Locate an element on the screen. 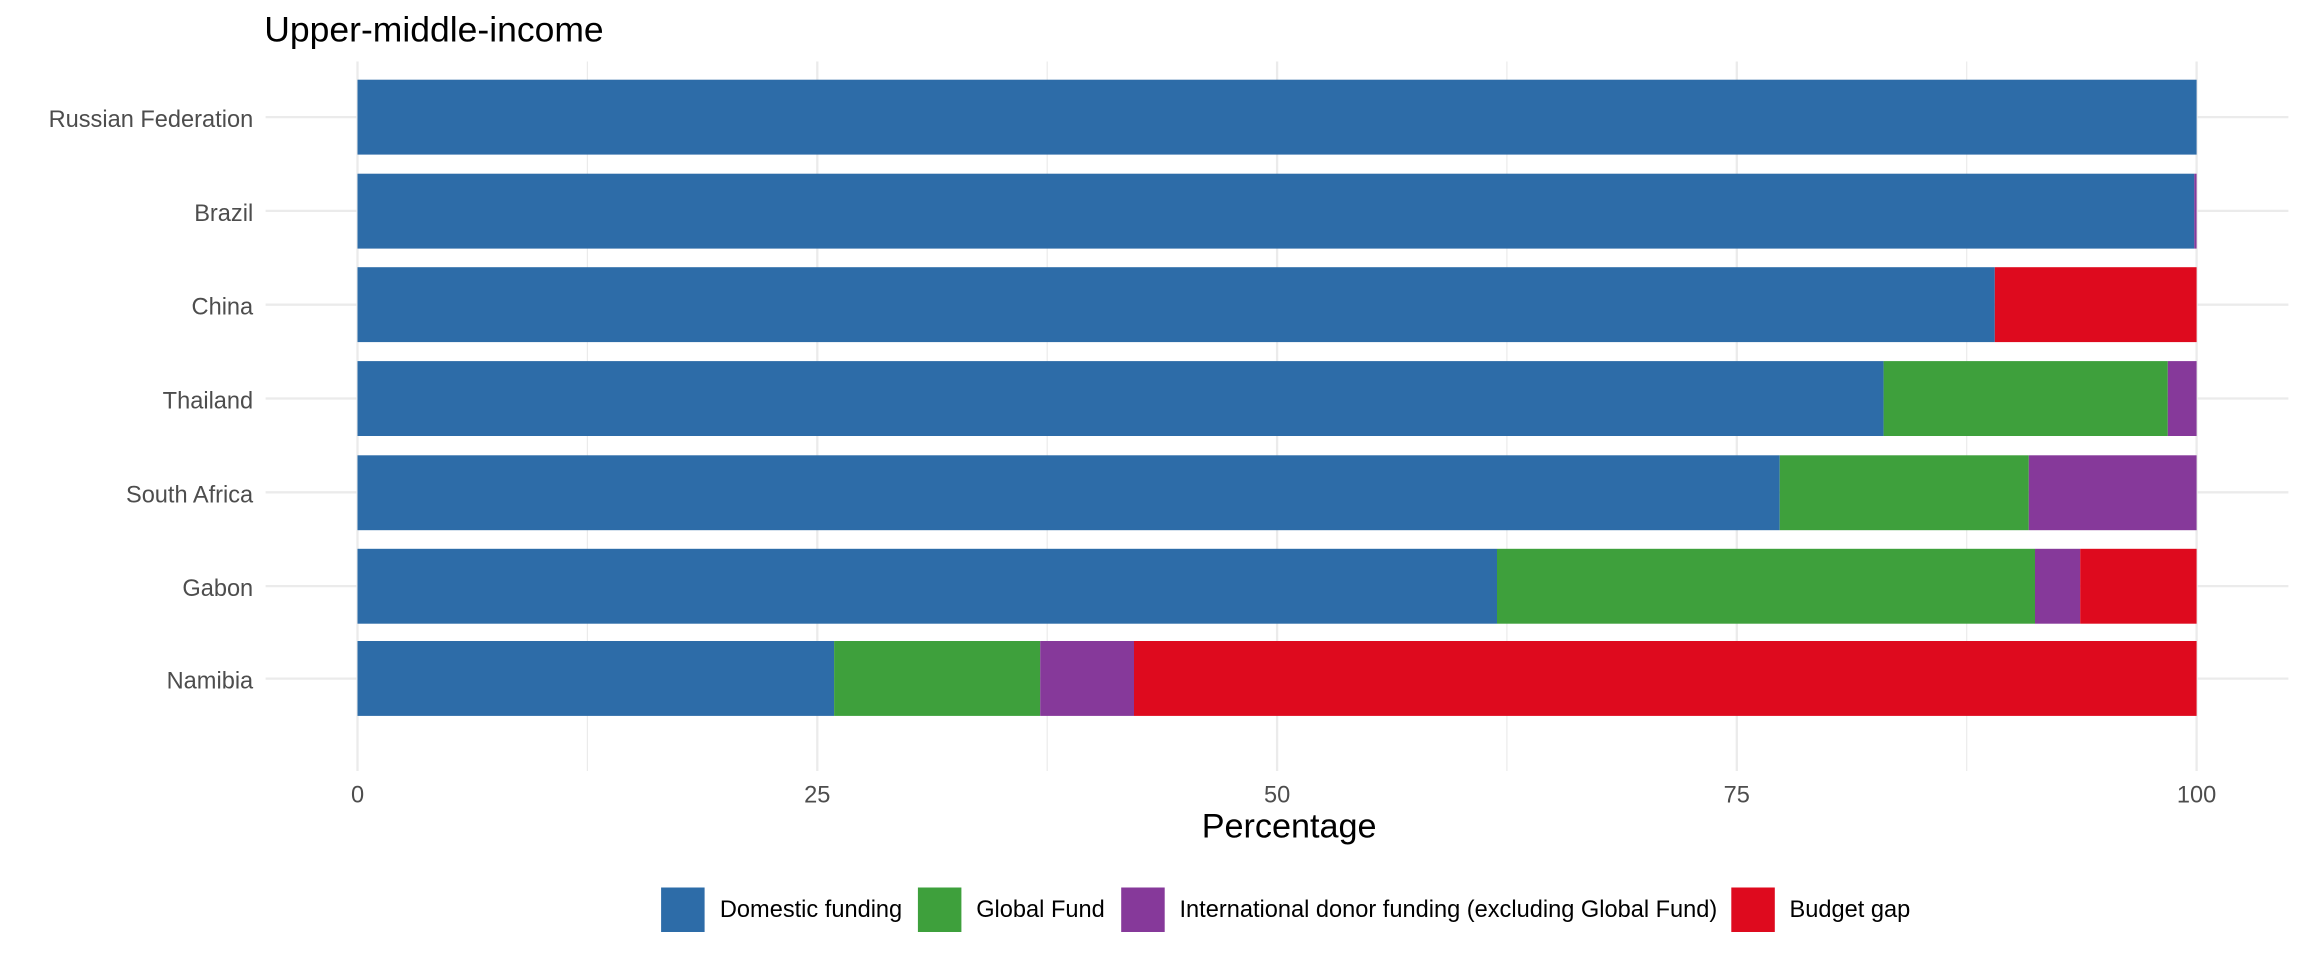  svg-text: Brazil is located at coordinates (223, 214).